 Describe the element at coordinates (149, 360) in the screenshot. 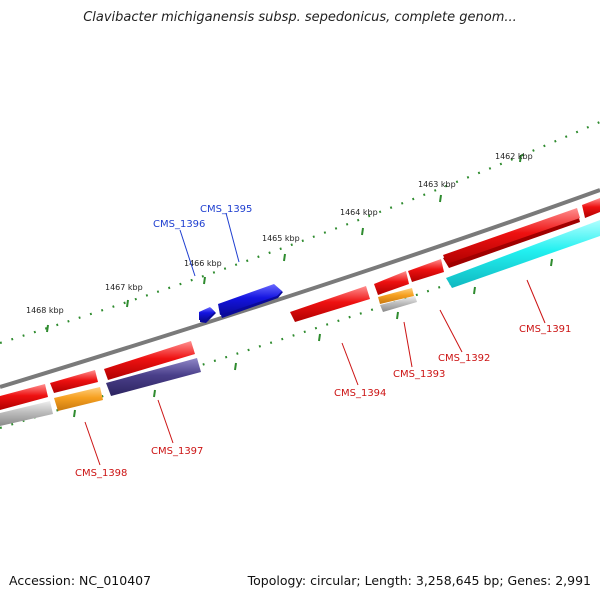

I see `reverse-gene-cms-1397-red` at that location.